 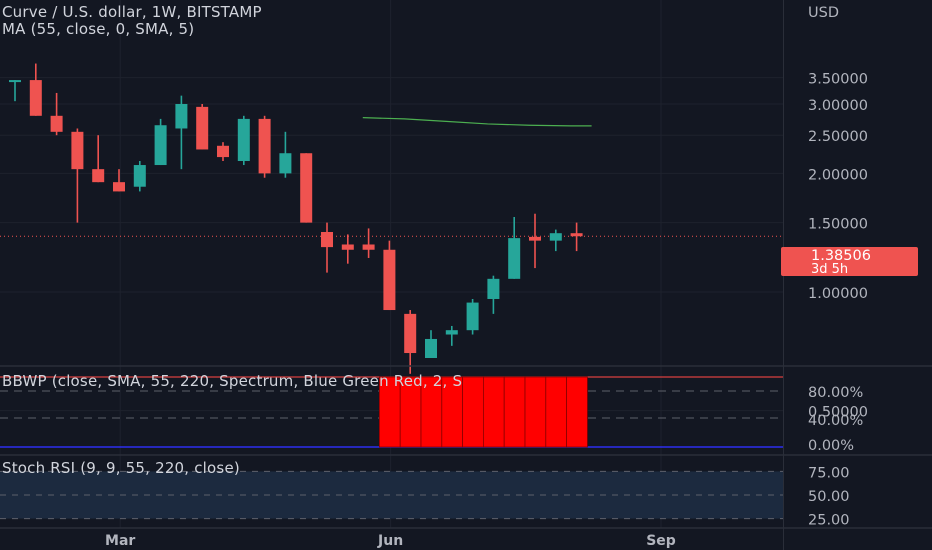 What do you see at coordinates (577, 412) in the screenshot?
I see `bbwp-bar` at bounding box center [577, 412].